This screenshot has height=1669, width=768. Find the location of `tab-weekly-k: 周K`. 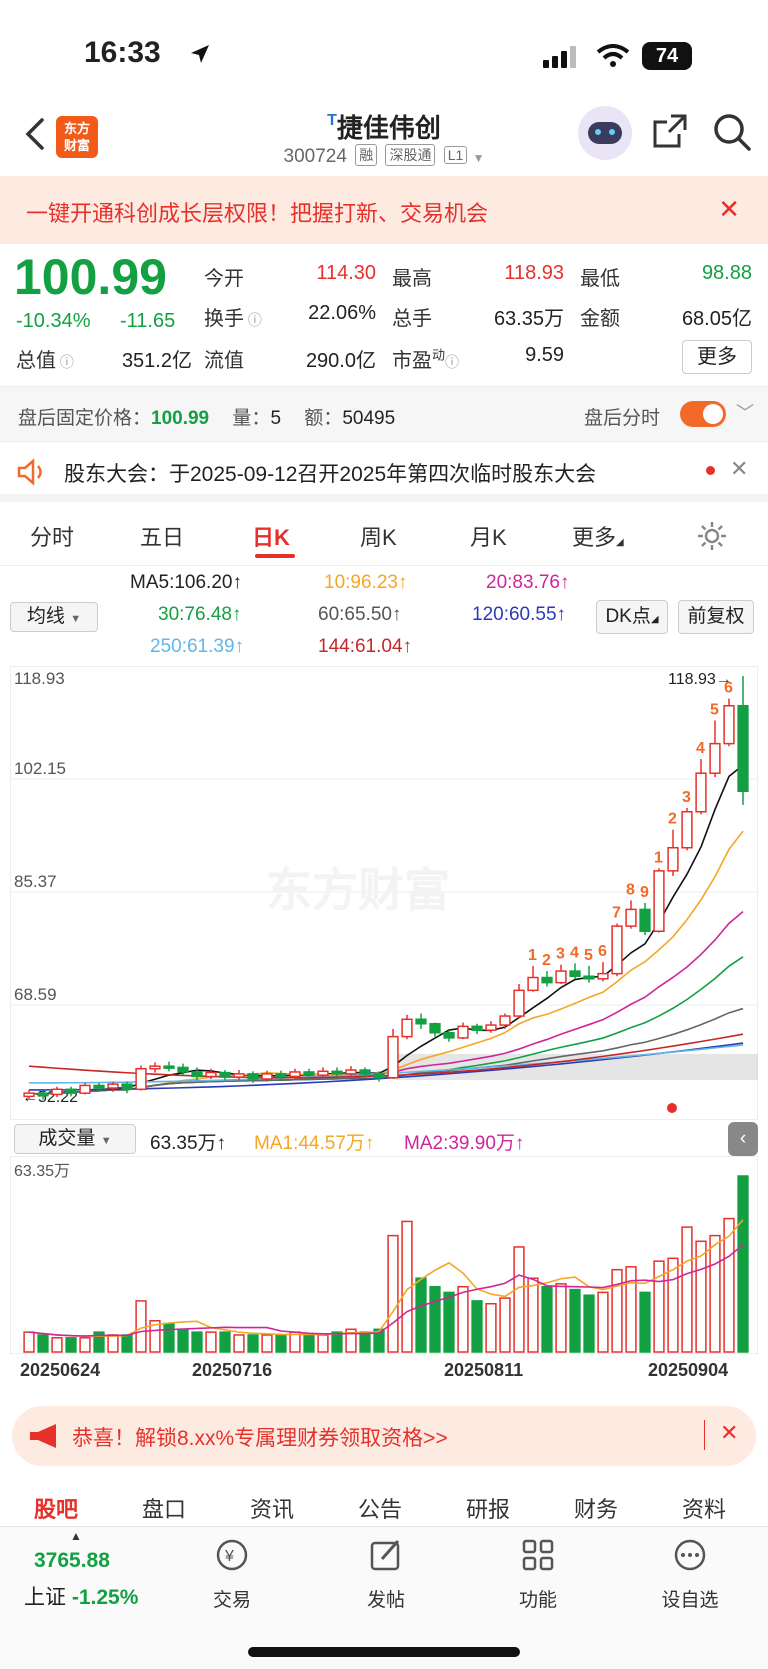

tab-weekly-k: 周K is located at coordinates (378, 537).